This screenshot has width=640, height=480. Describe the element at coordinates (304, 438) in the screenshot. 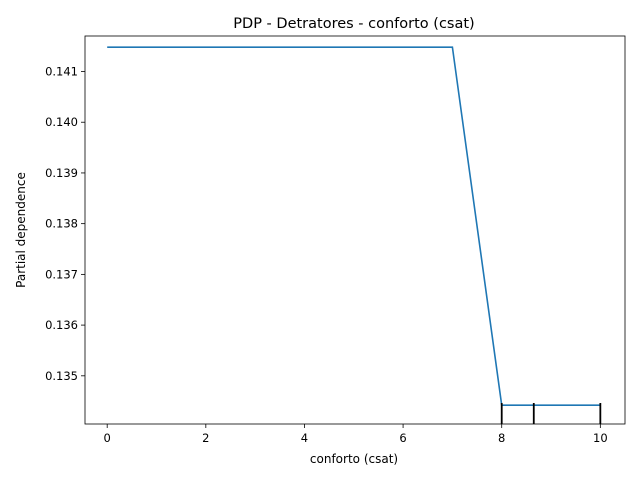

I see `x-tick-label: 4` at that location.